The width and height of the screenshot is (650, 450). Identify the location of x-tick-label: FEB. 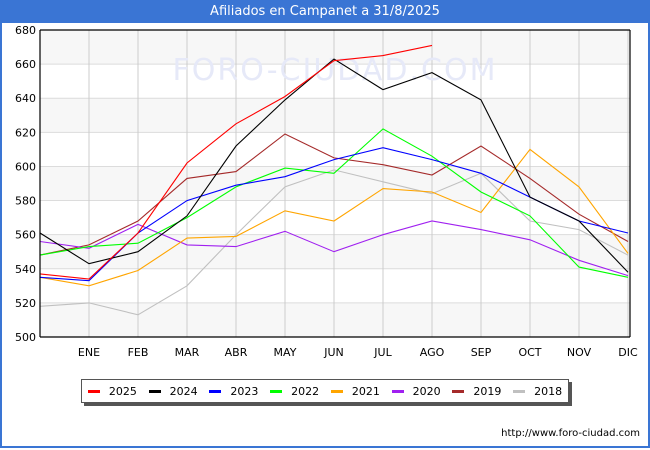
(138, 352).